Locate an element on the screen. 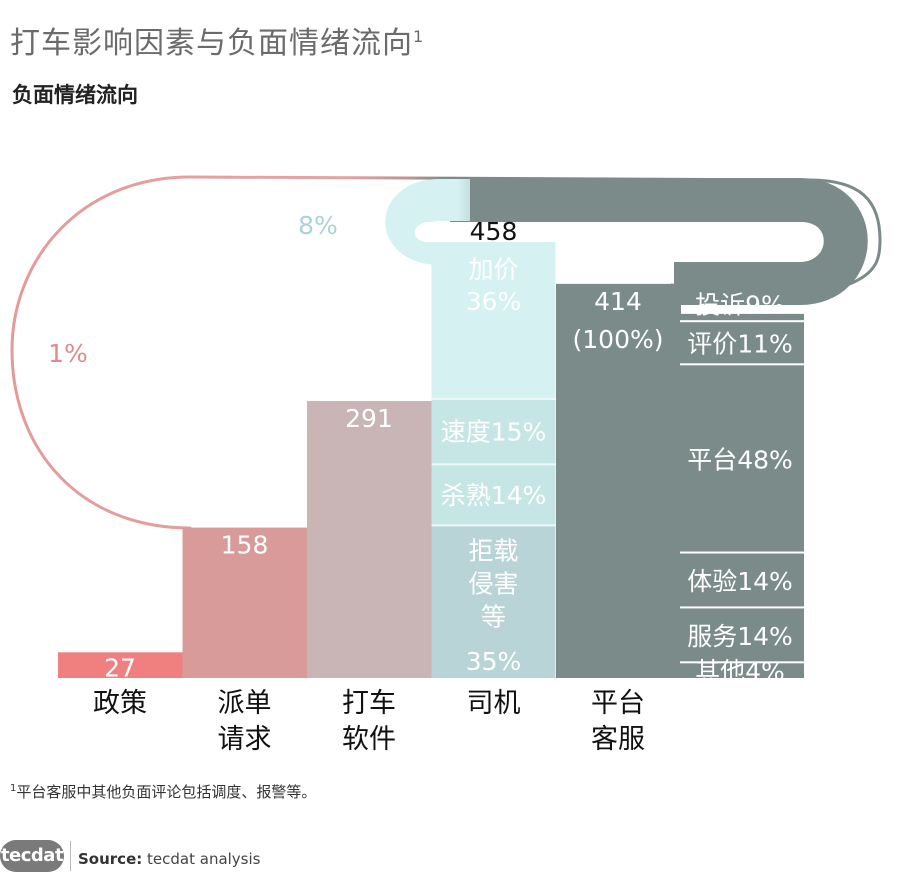 This screenshot has width=900, height=887. category-label-4-line-1: 司机 is located at coordinates (494, 703).